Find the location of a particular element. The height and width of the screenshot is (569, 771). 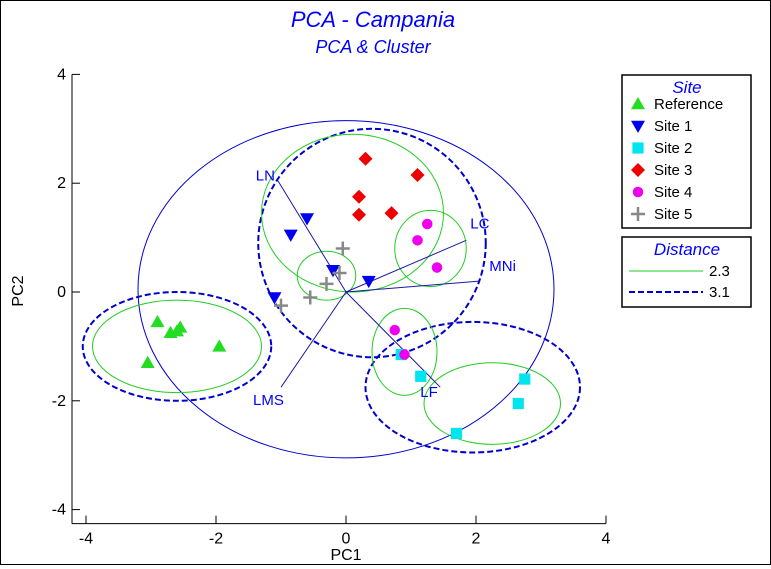

x-tick-label-1: -2 is located at coordinates (216, 539).